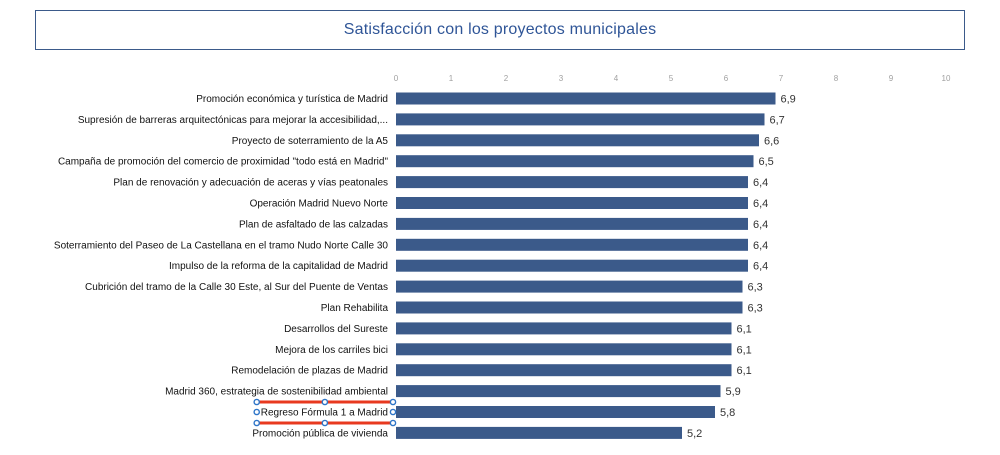 Image resolution: width=1000 pixels, height=455 pixels. Describe the element at coordinates (336, 329) in the screenshot. I see `category-label: Desarrollos del Sureste` at that location.